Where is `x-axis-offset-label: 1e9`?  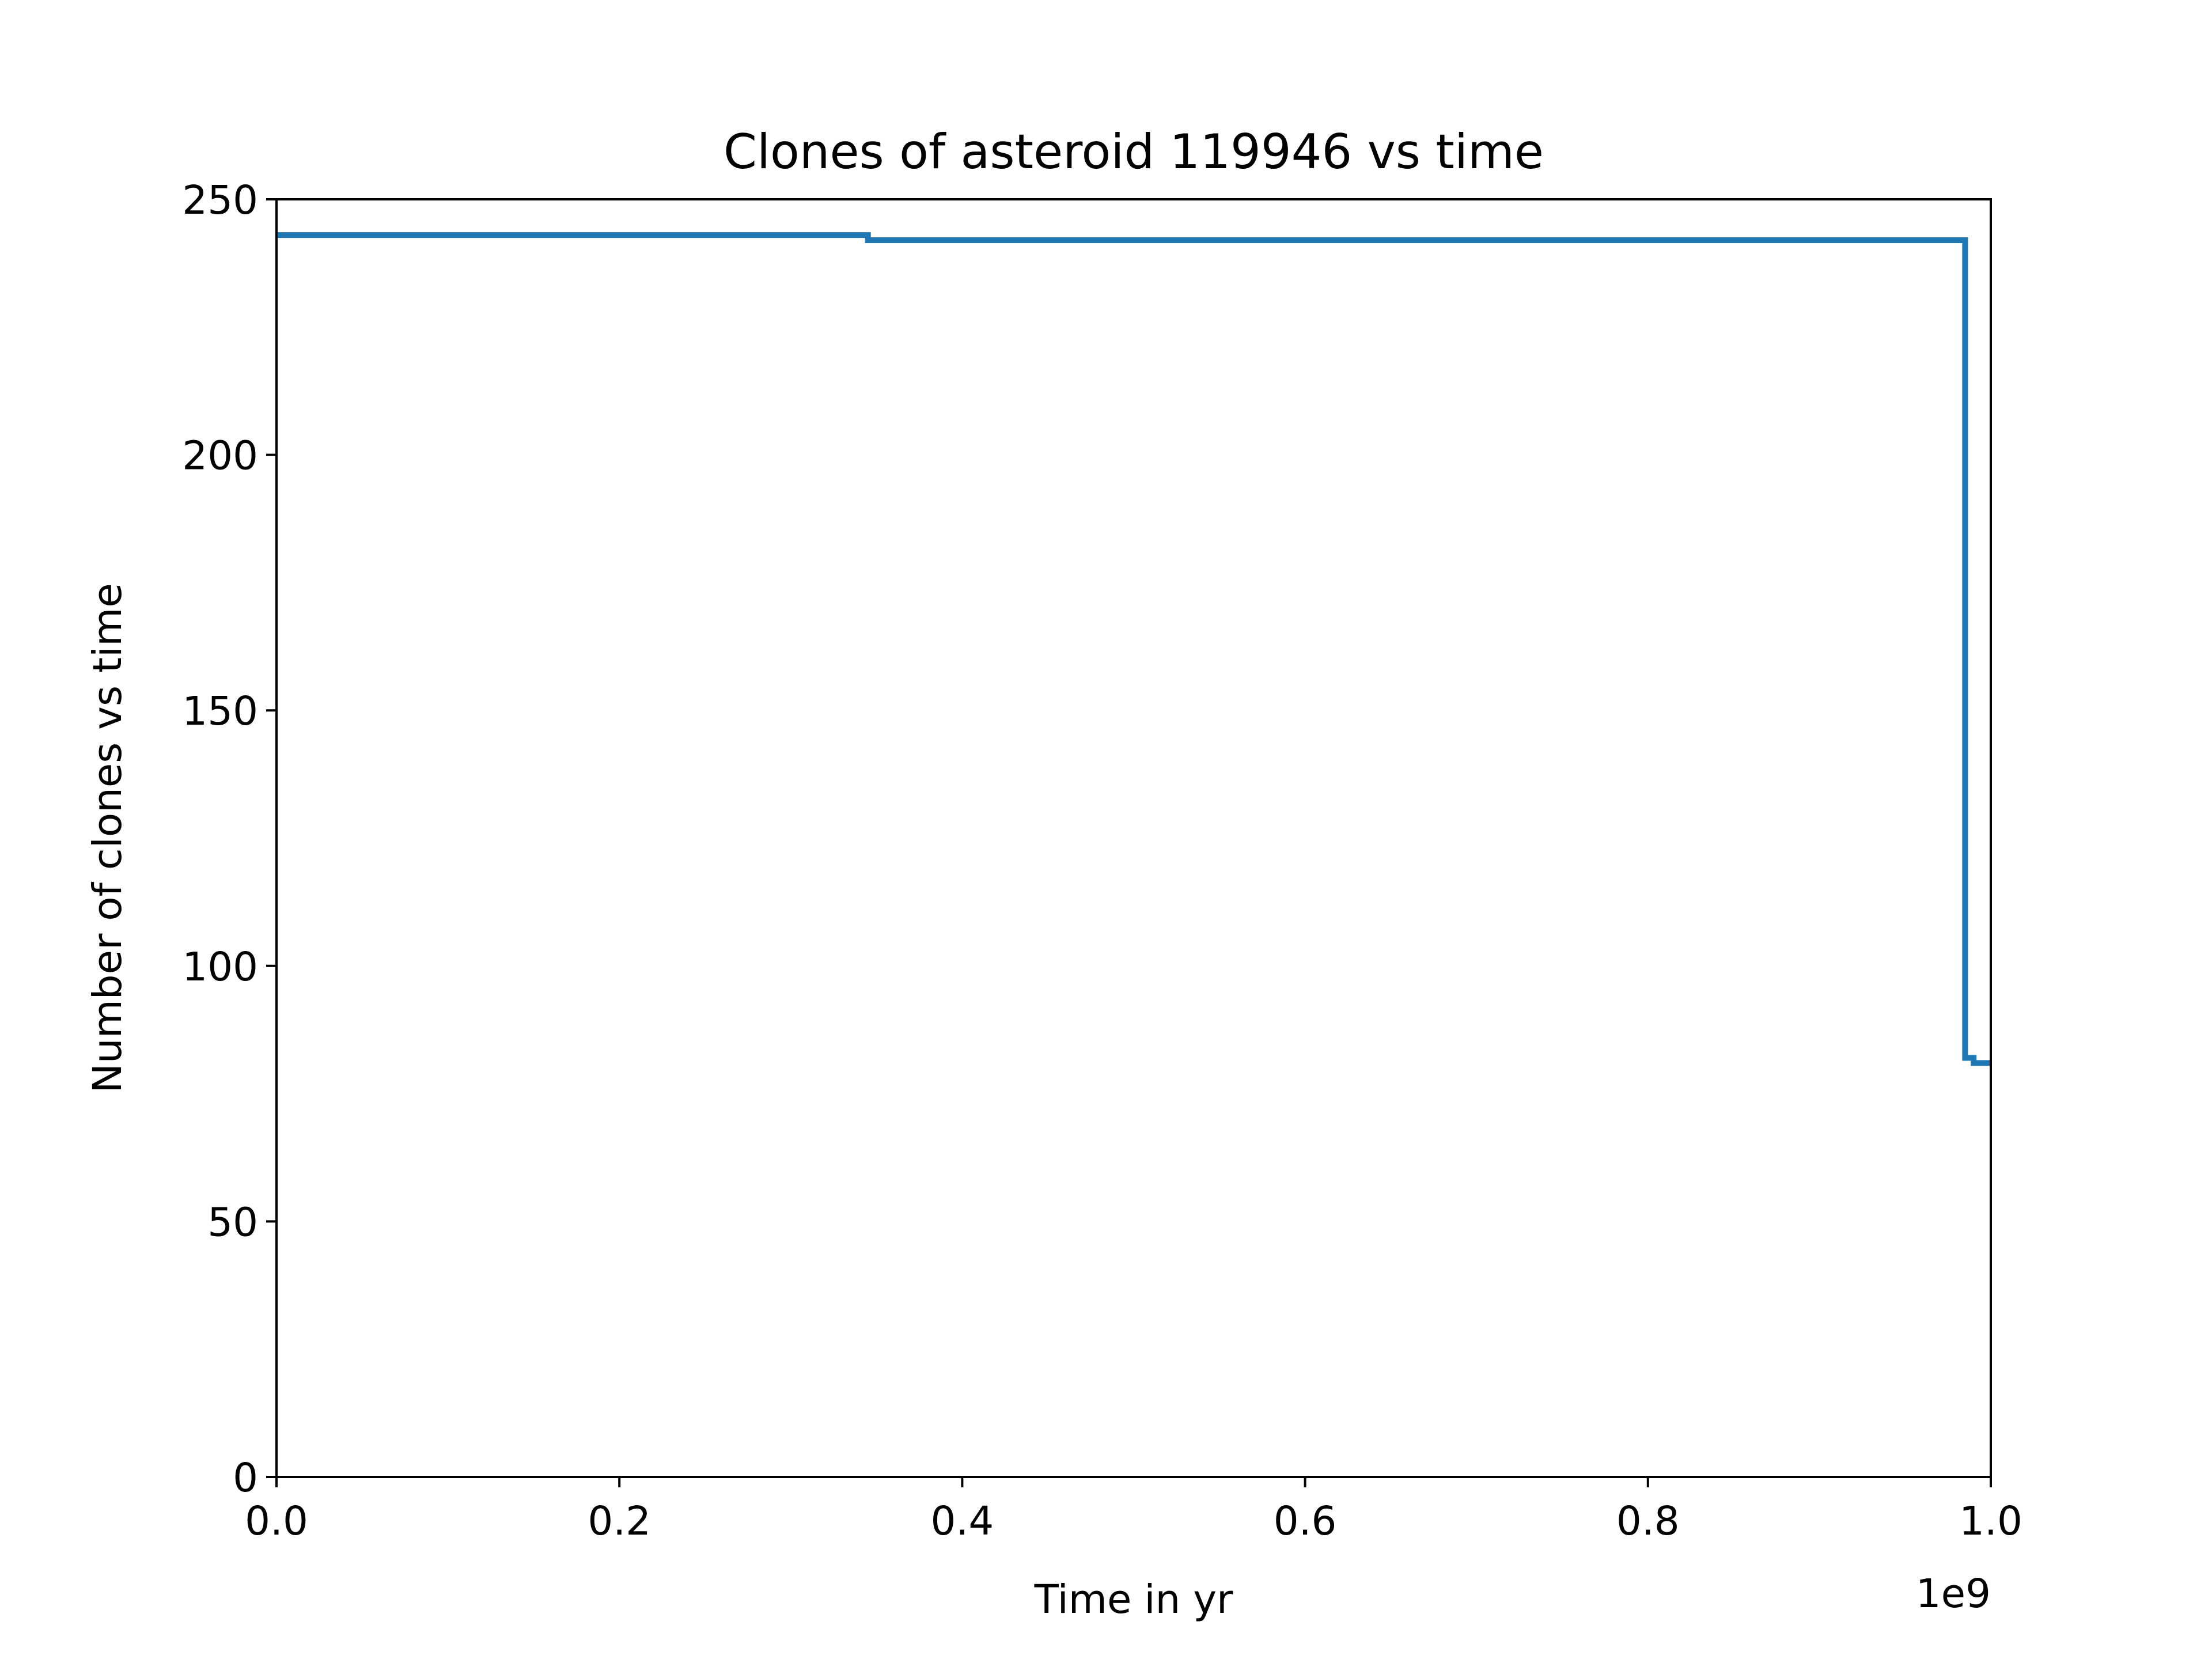 x-axis-offset-label: 1e9 is located at coordinates (1953, 1594).